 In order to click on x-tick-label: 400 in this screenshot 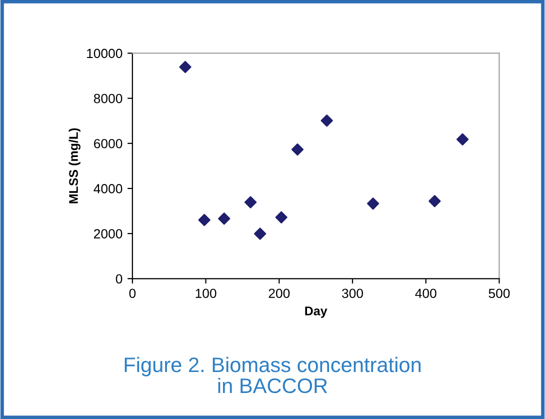, I will do `click(425, 293)`.